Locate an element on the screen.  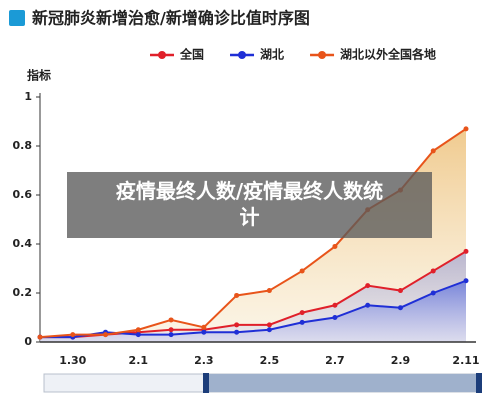
x-tick-label: 2.1 is located at coordinates (139, 360).